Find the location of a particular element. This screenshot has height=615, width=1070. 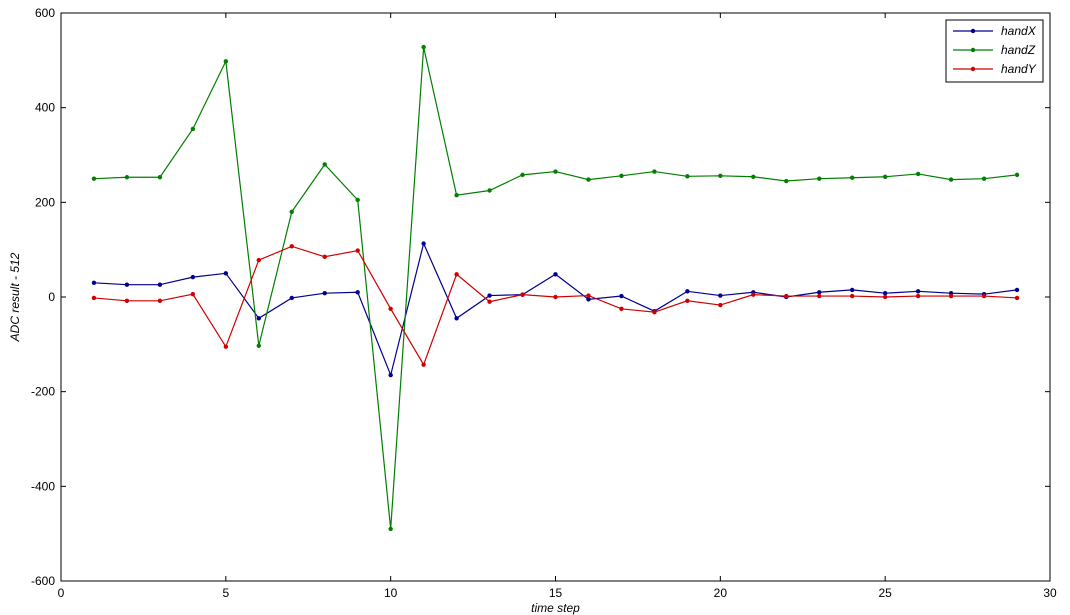

legend-box is located at coordinates (994, 51).